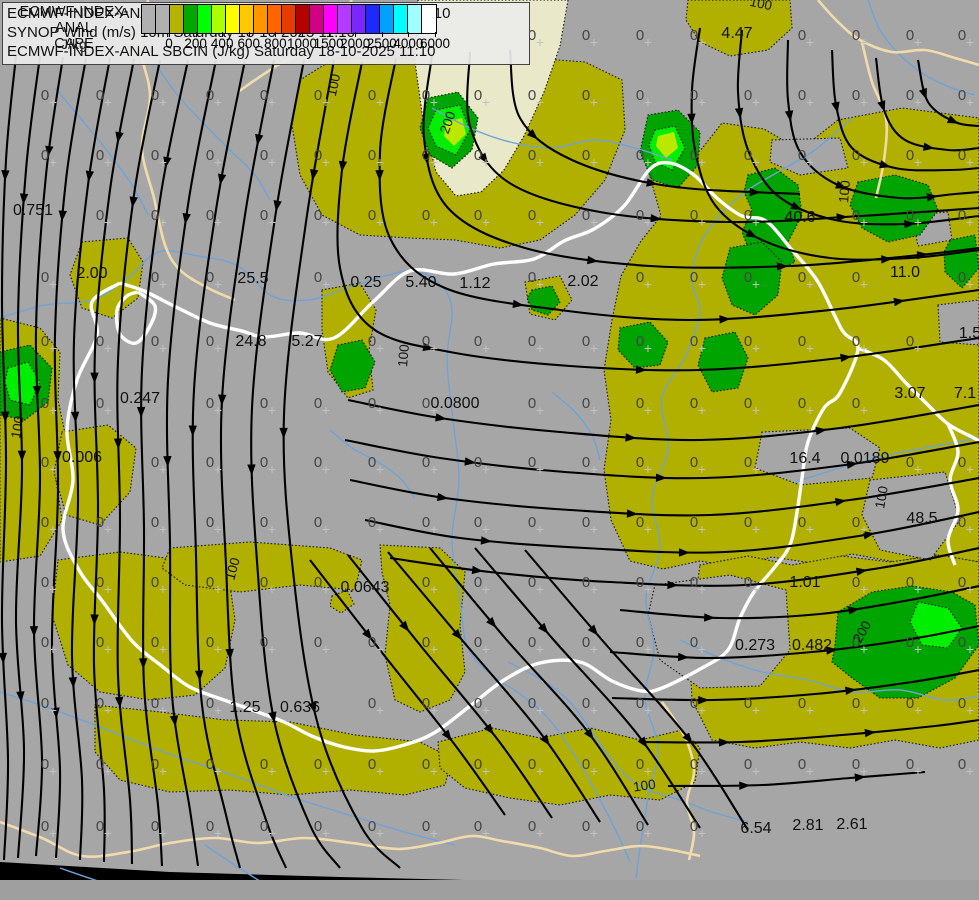 The height and width of the screenshot is (900, 979). I want to click on river-line, so click(372, 464).